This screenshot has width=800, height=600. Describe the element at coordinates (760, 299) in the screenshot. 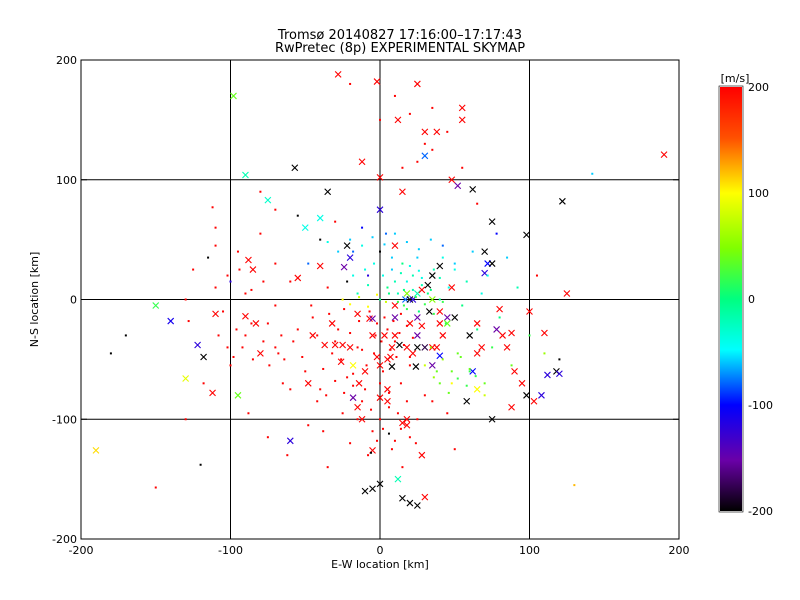

I see `colorbar-ticks: 200 100 0 -100 -200` at that location.